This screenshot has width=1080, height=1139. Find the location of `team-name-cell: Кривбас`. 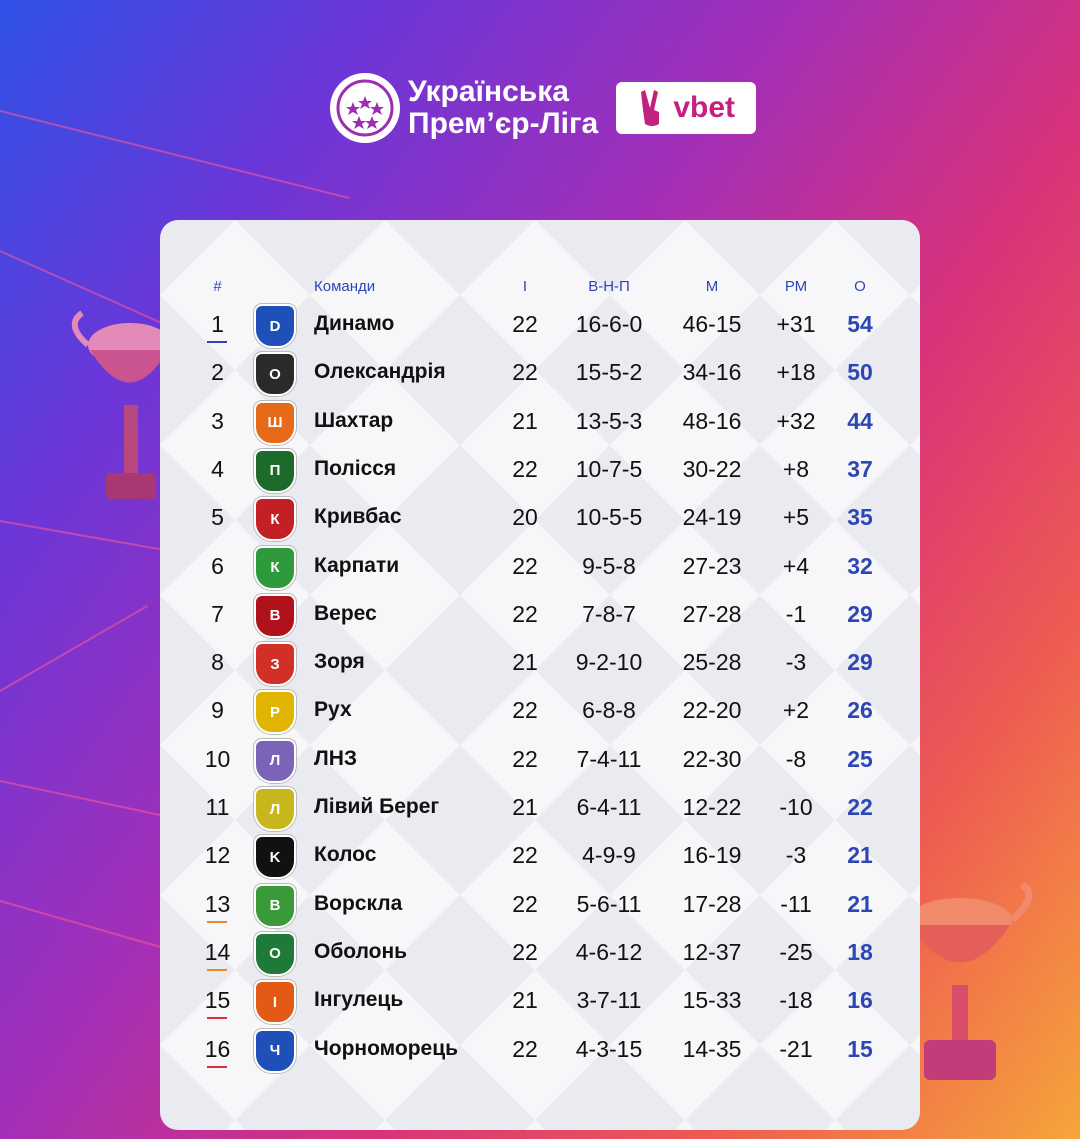

team-name-cell: Кривбас is located at coordinates (358, 517).